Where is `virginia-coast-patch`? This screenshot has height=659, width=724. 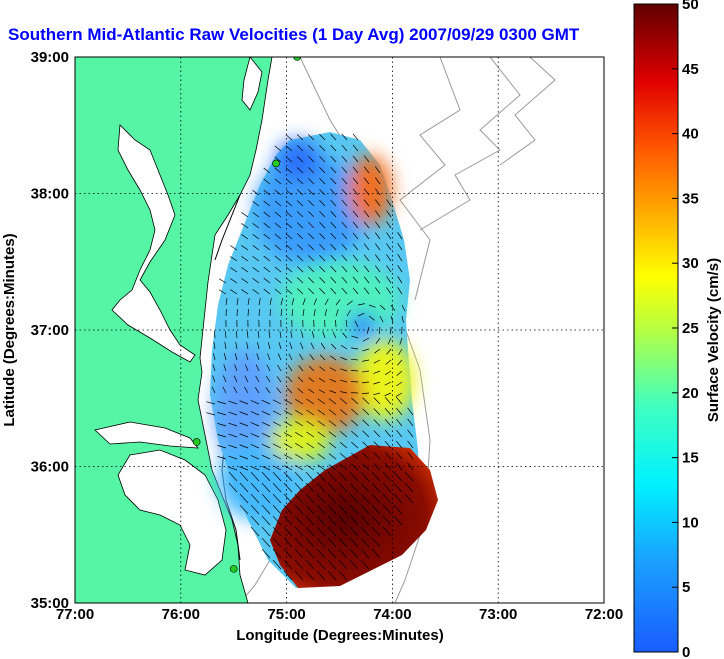
virginia-coast-patch is located at coordinates (245, 410).